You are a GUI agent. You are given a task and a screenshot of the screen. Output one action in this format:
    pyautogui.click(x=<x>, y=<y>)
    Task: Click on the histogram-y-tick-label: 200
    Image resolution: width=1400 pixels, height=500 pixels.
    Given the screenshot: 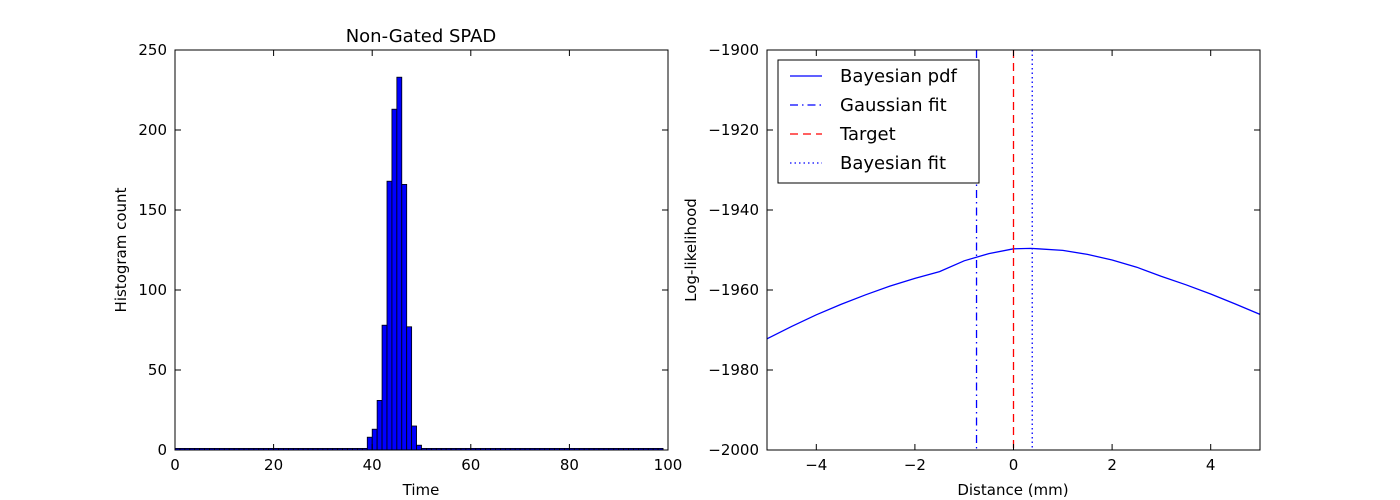 What is the action you would take?
    pyautogui.click(x=152, y=130)
    